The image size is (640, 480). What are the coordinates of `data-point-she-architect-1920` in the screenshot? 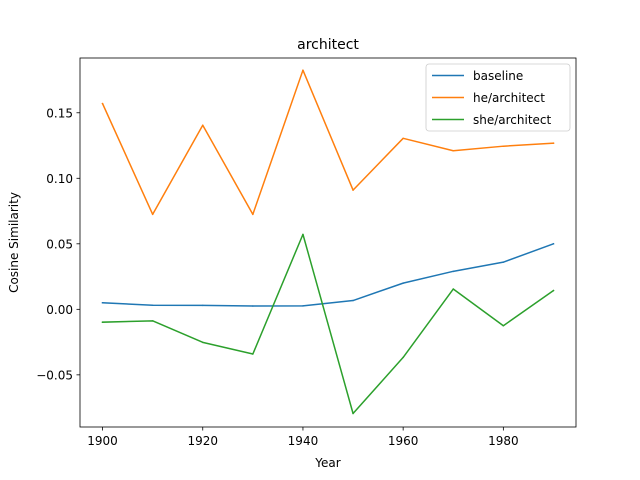 It's located at (203, 342).